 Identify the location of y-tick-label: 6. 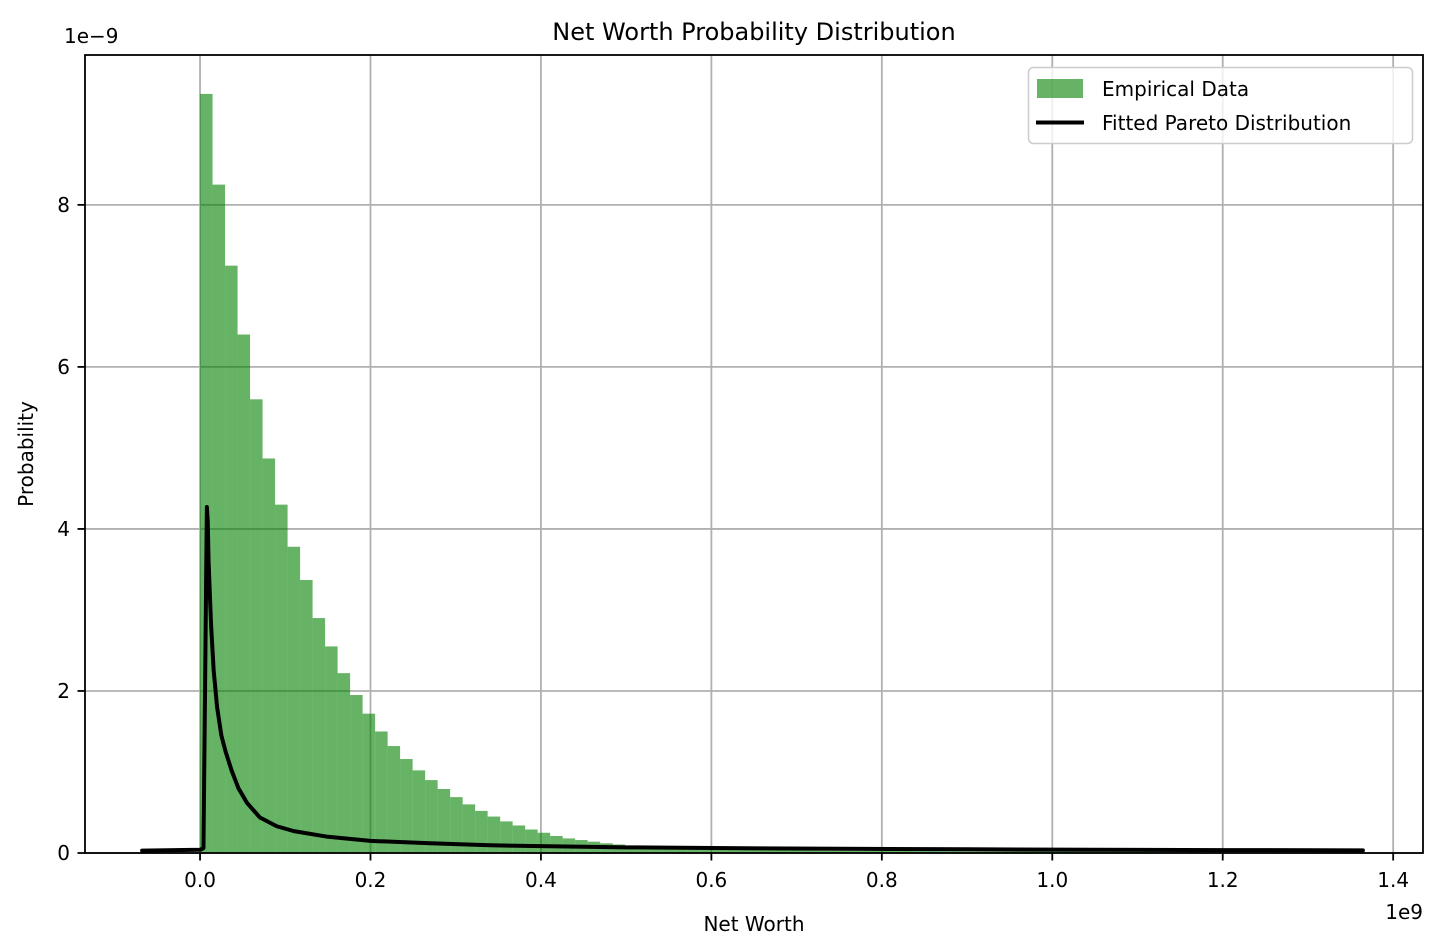
(63, 367).